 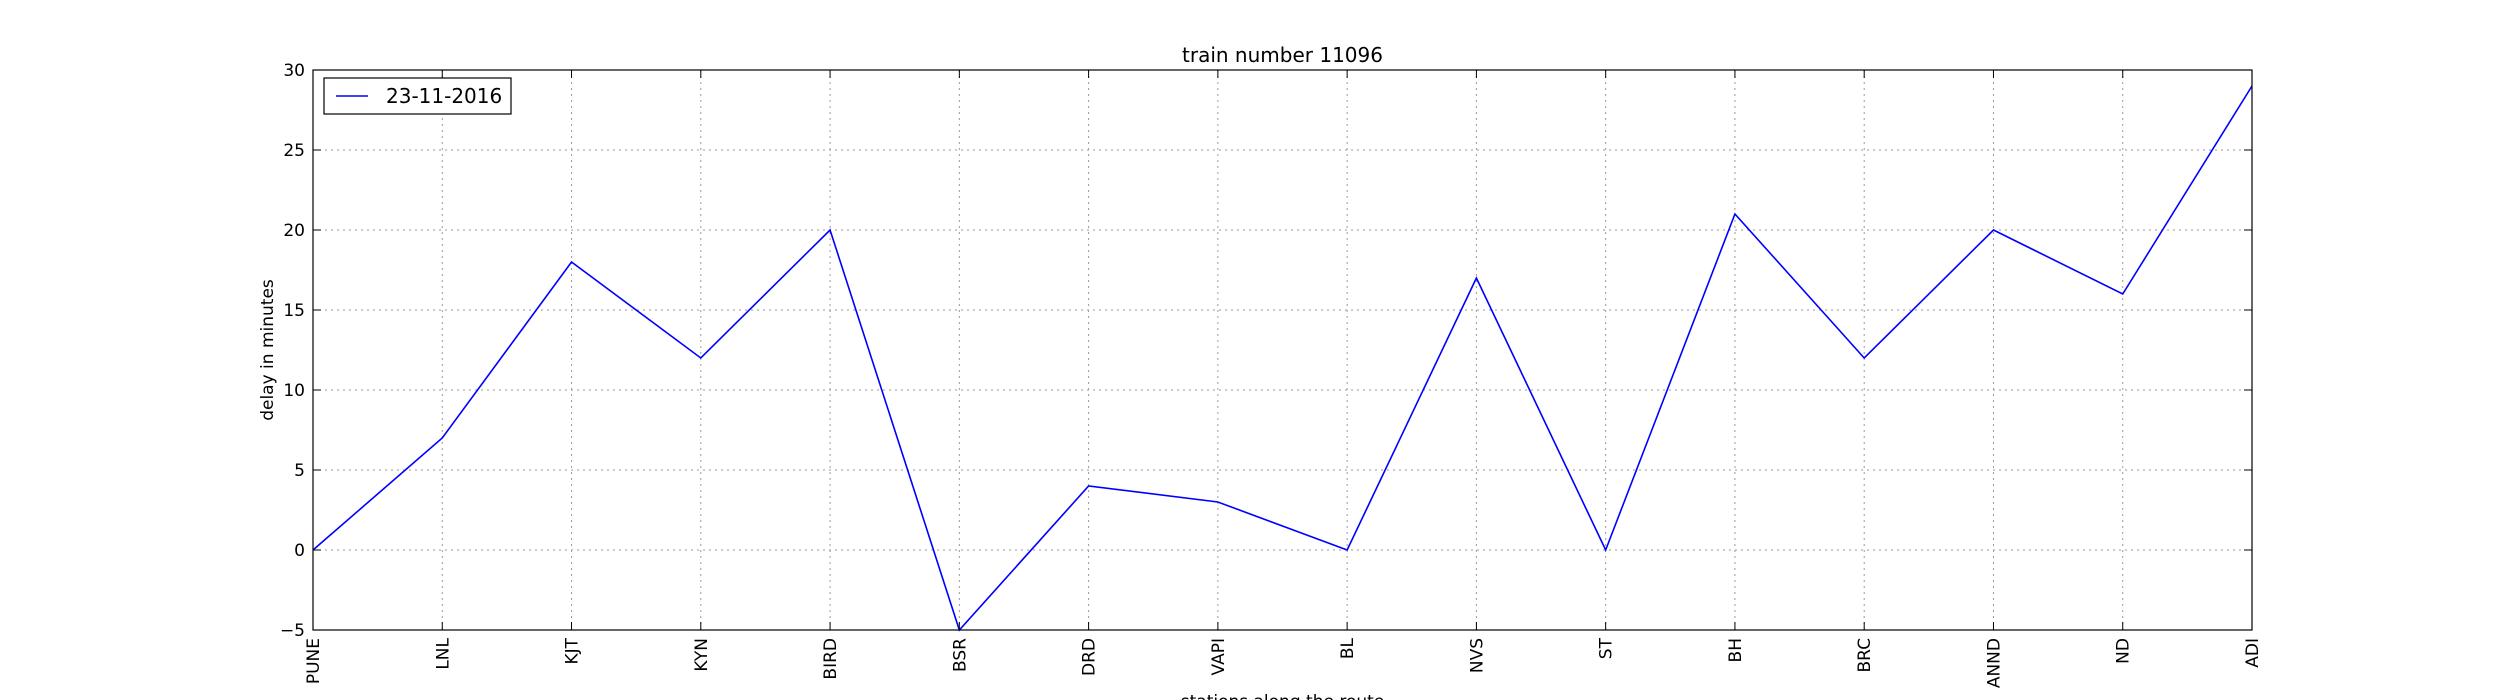 I want to click on legend-label: 23-11-2016, so click(x=444, y=96).